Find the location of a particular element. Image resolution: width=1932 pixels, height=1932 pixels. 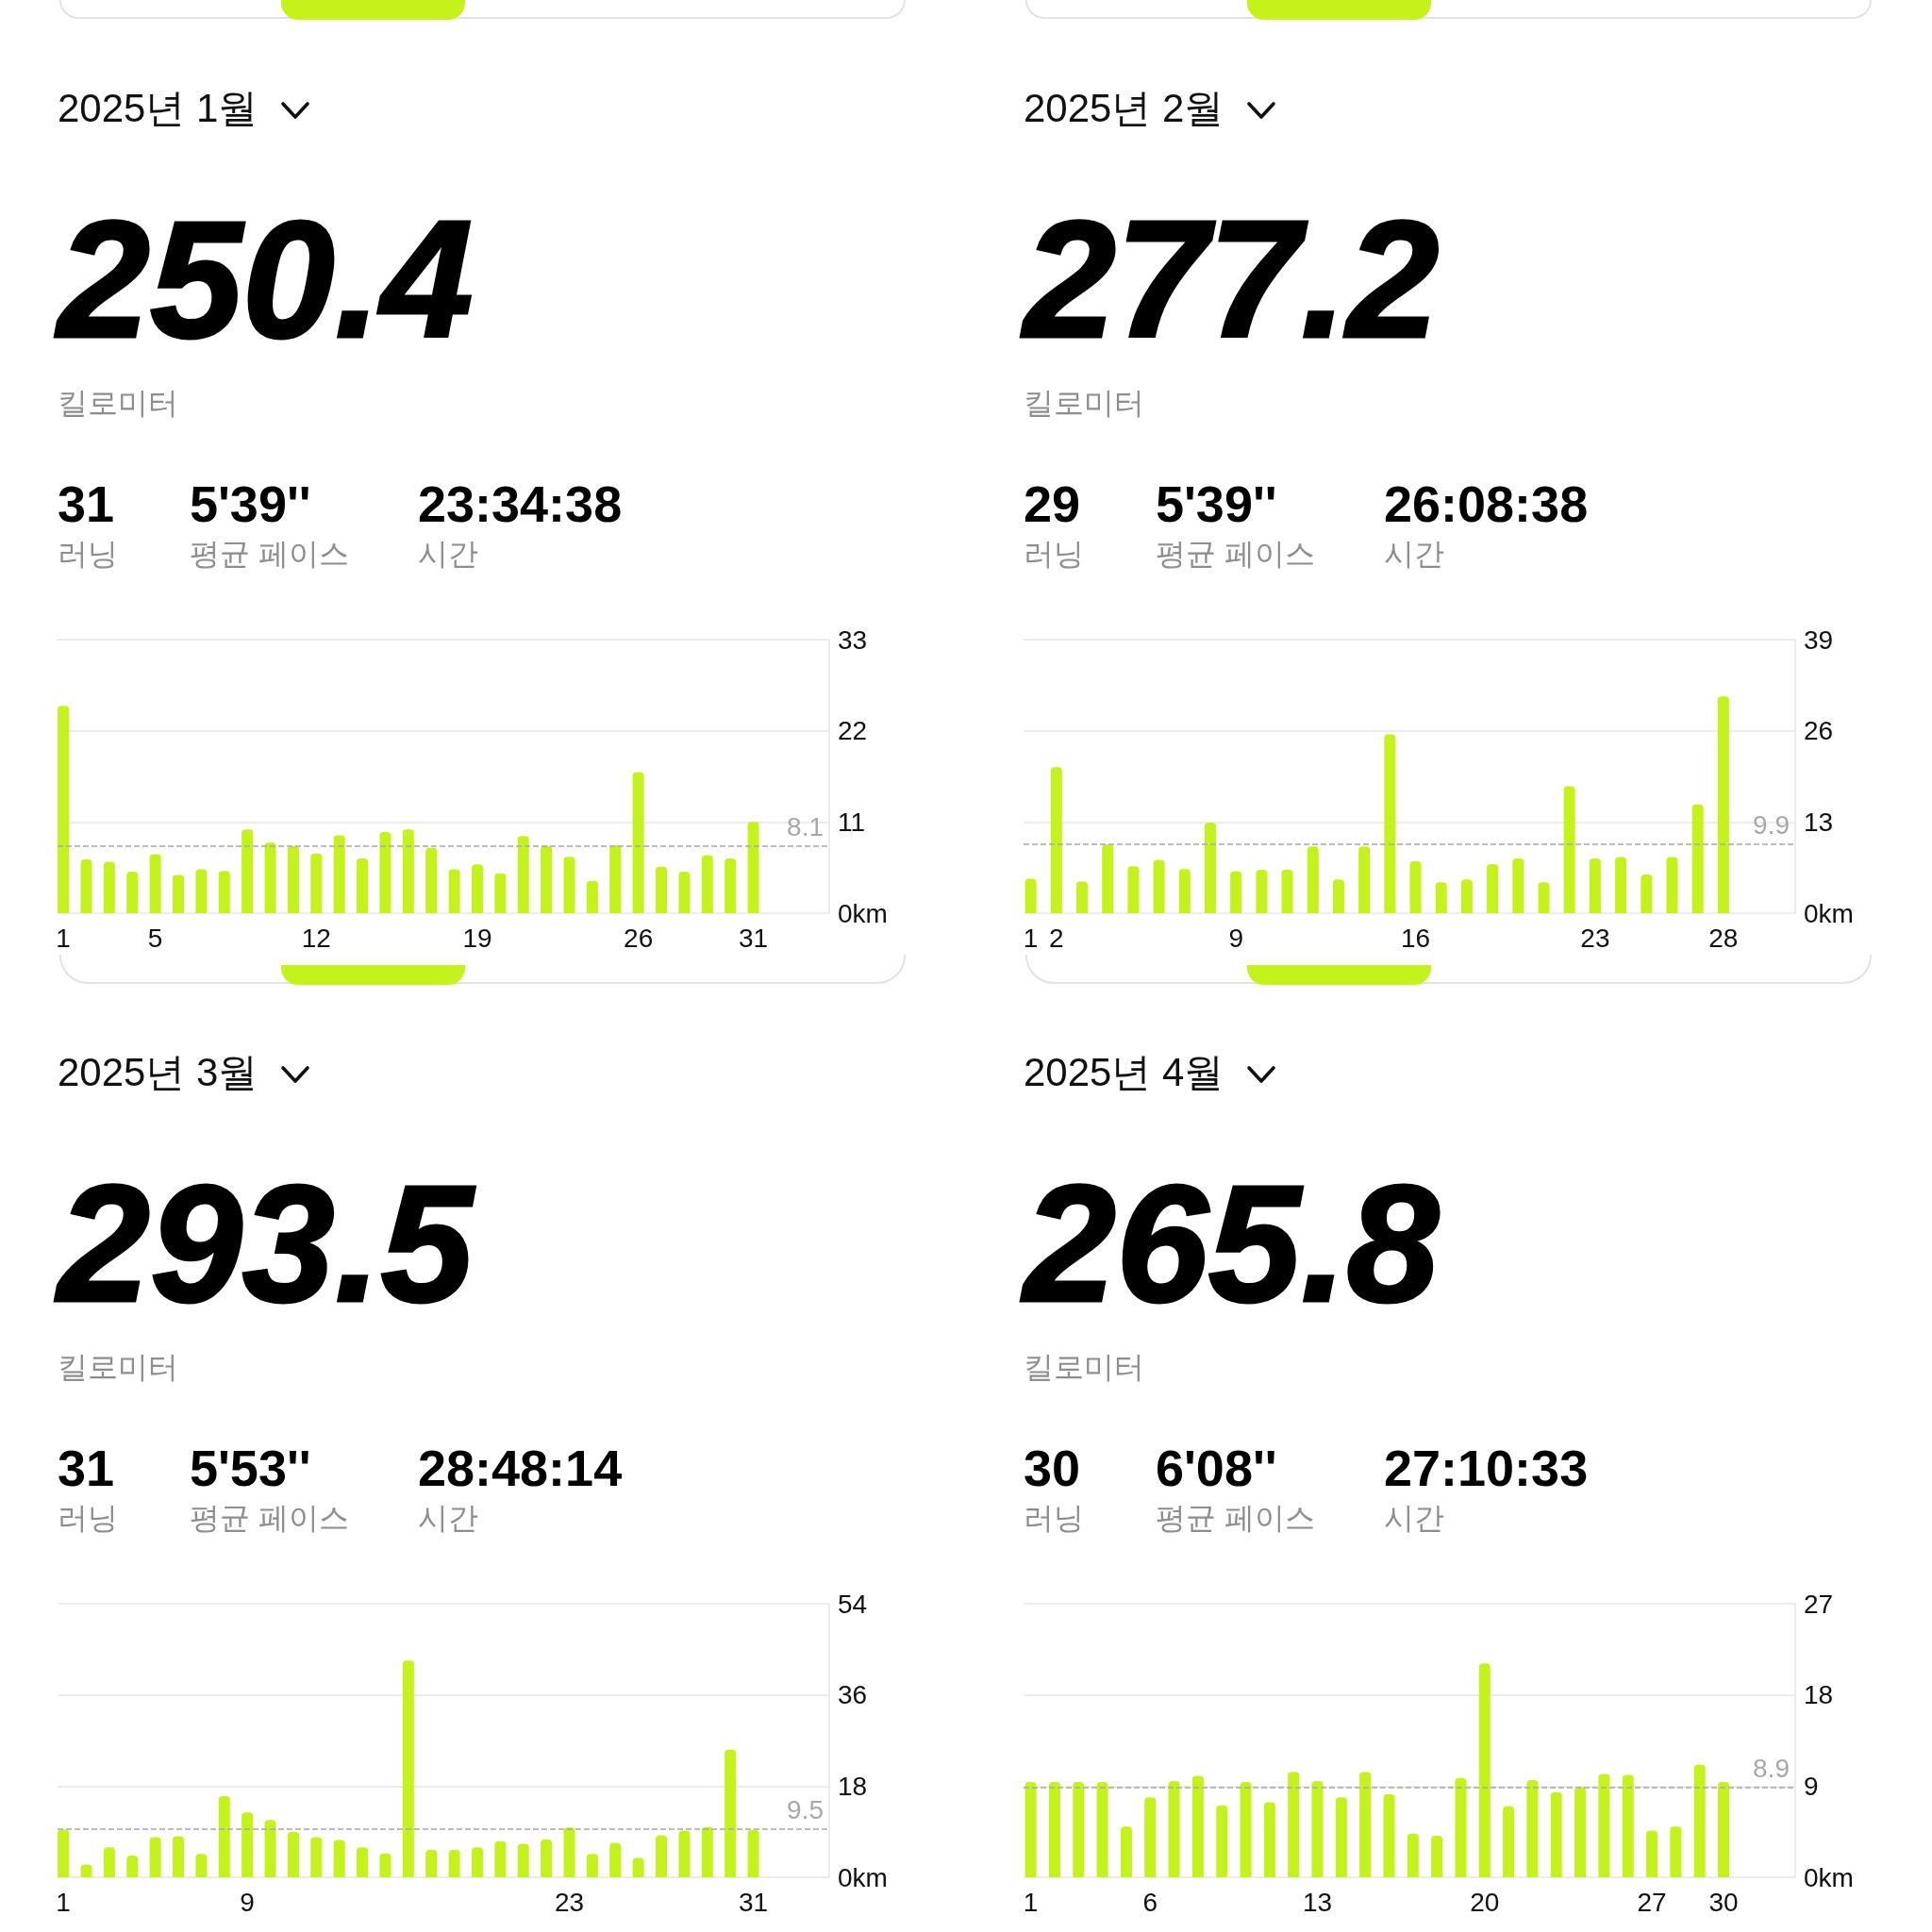

text: 2025년 2월 is located at coordinates (1124, 108).